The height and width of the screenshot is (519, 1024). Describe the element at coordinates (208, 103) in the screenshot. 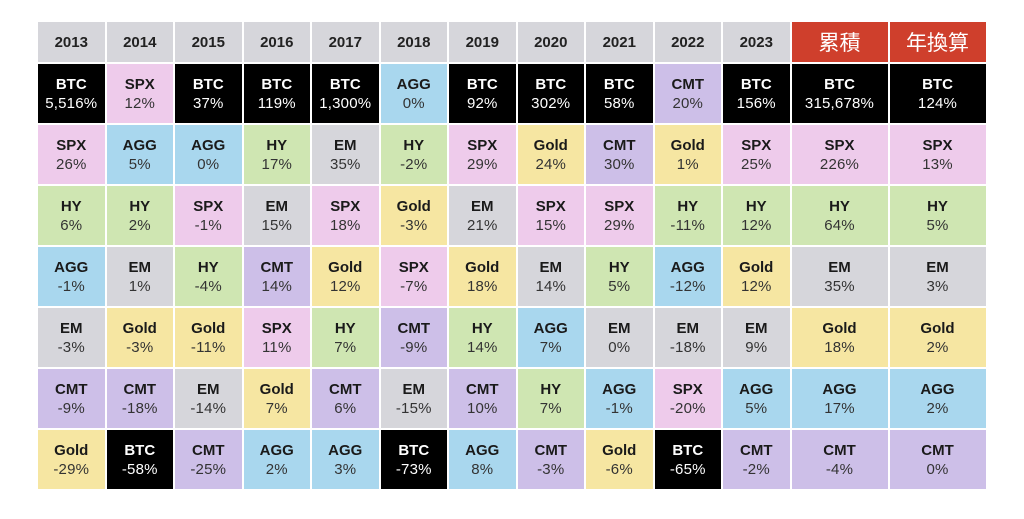

I see `return-value: 37%` at that location.